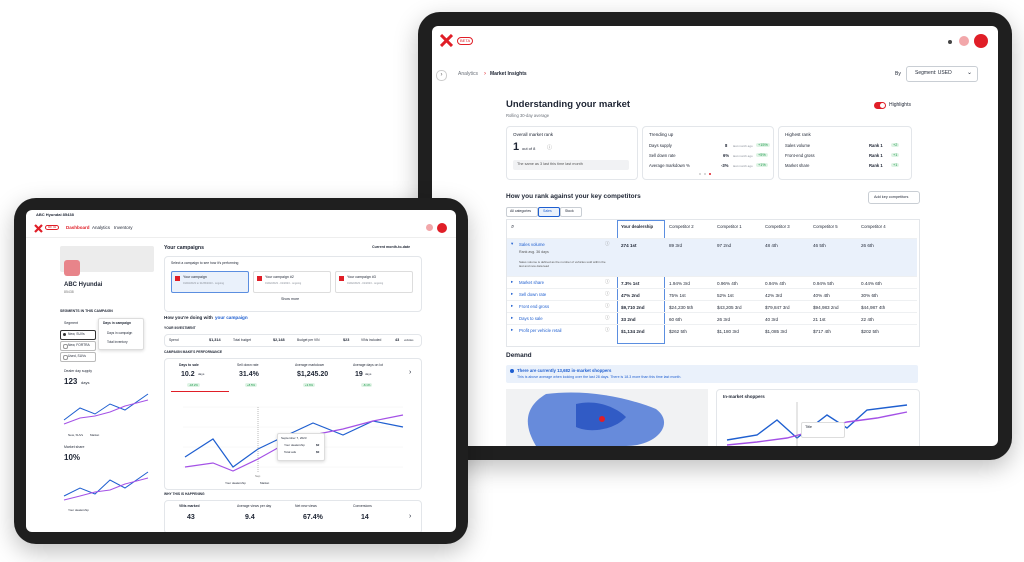 The width and height of the screenshot is (1024, 562). What do you see at coordinates (540, 330) in the screenshot?
I see `row-metric-label: Profit per vehicle retail` at bounding box center [540, 330].